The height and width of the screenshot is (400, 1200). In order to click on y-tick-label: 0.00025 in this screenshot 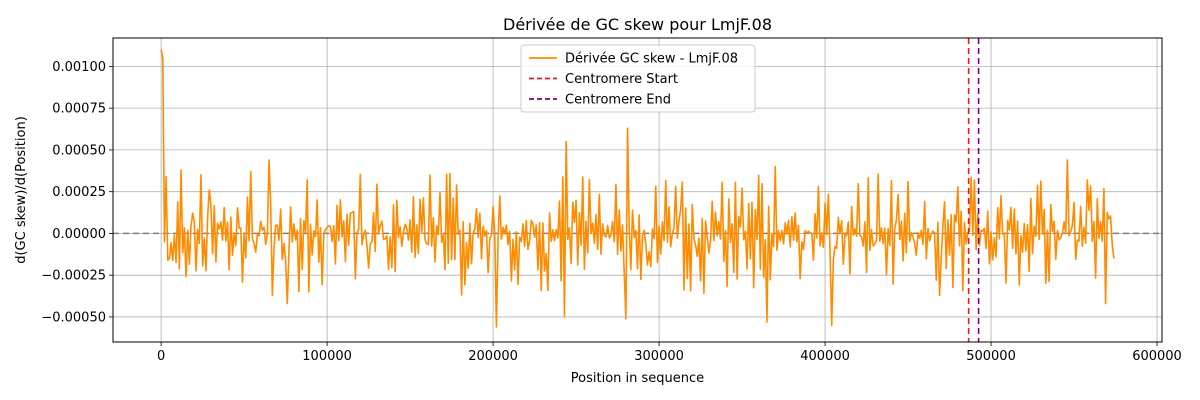, I will do `click(79, 192)`.